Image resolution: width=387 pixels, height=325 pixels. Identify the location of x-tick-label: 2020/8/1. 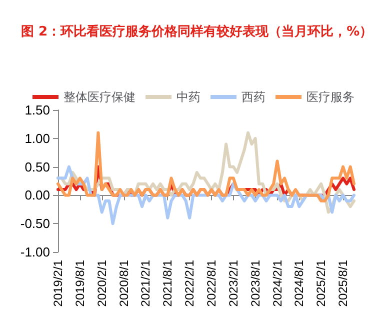
(123, 283).